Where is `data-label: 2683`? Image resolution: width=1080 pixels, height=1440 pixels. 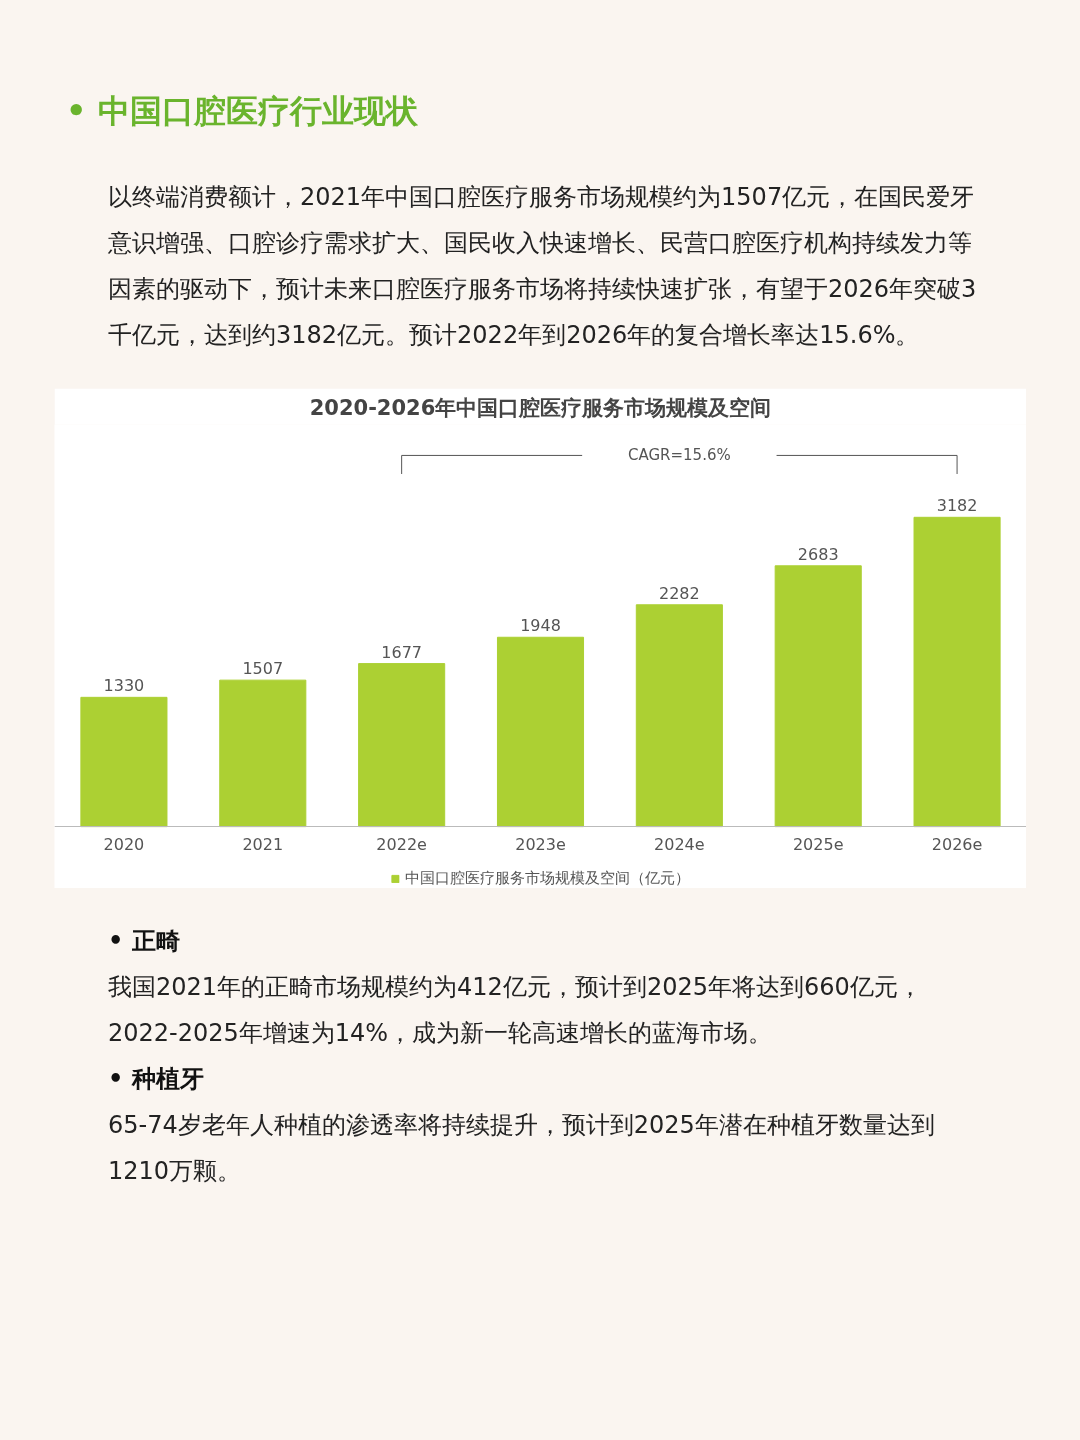
data-label: 2683 is located at coordinates (818, 554).